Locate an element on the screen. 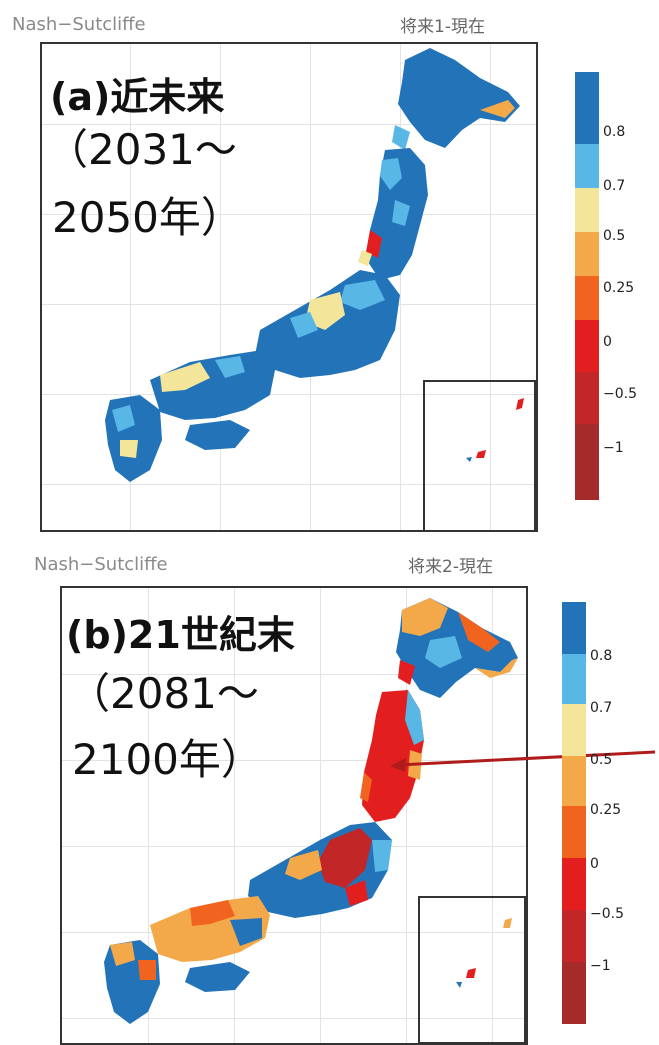 Image resolution: width=659 pixels, height=1045 pixels. panel-title: (a)近未来 is located at coordinates (137, 97).